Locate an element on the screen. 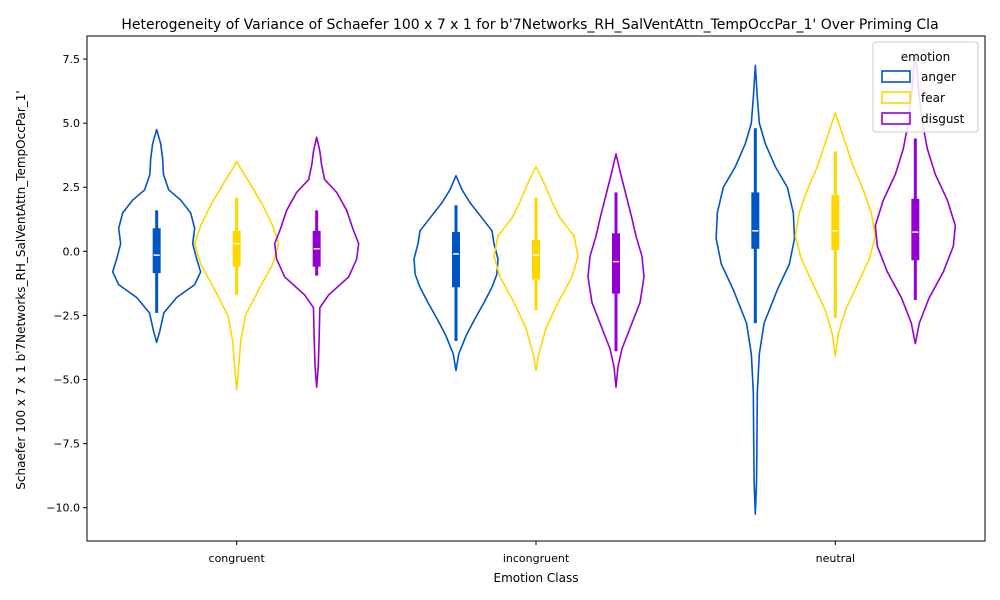 This screenshot has width=1000, height=600. violin-fear-neutral is located at coordinates (835, 235).